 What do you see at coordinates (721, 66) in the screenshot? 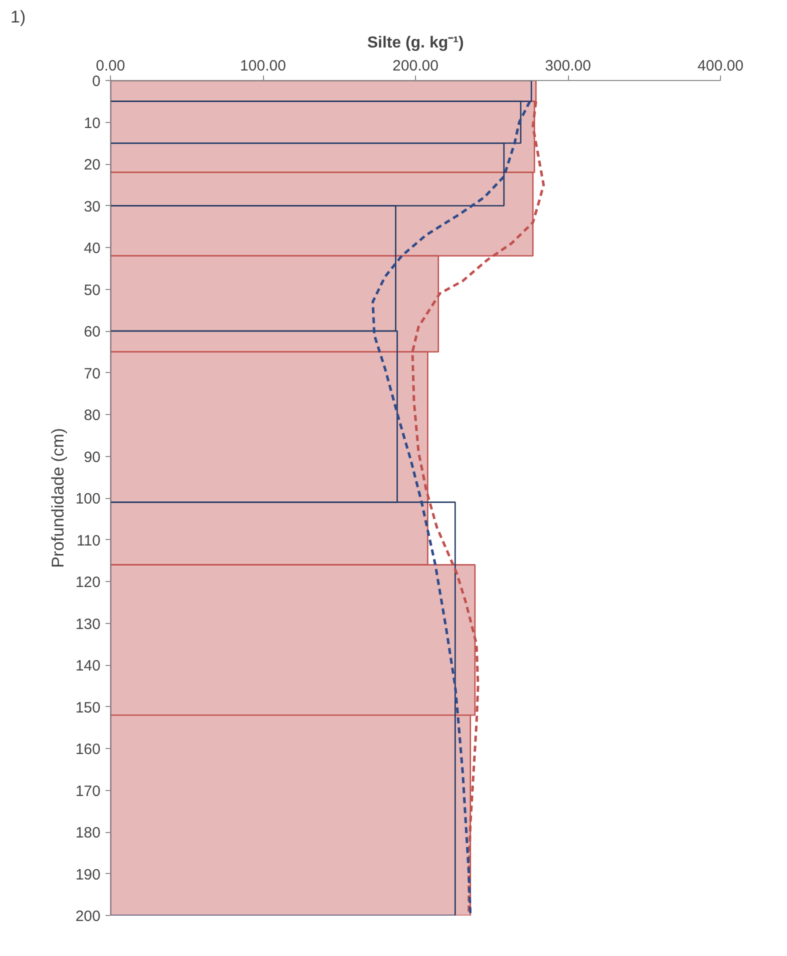
I see `x-tick-label: 400.00` at bounding box center [721, 66].